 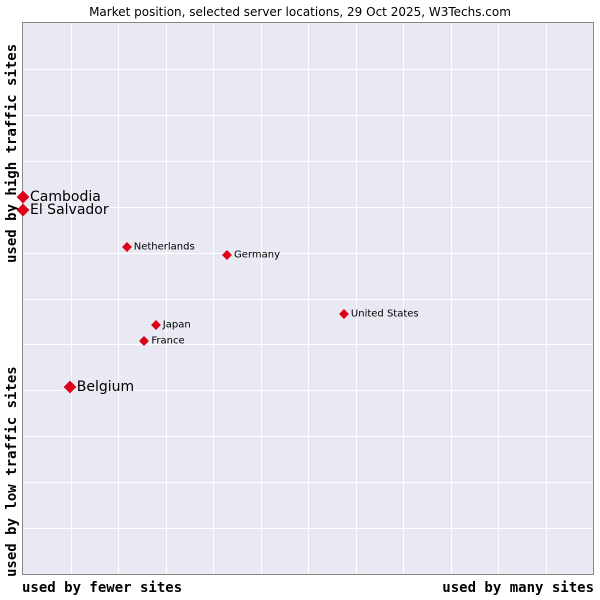 What do you see at coordinates (155, 324) in the screenshot?
I see `data-point-japan` at bounding box center [155, 324].